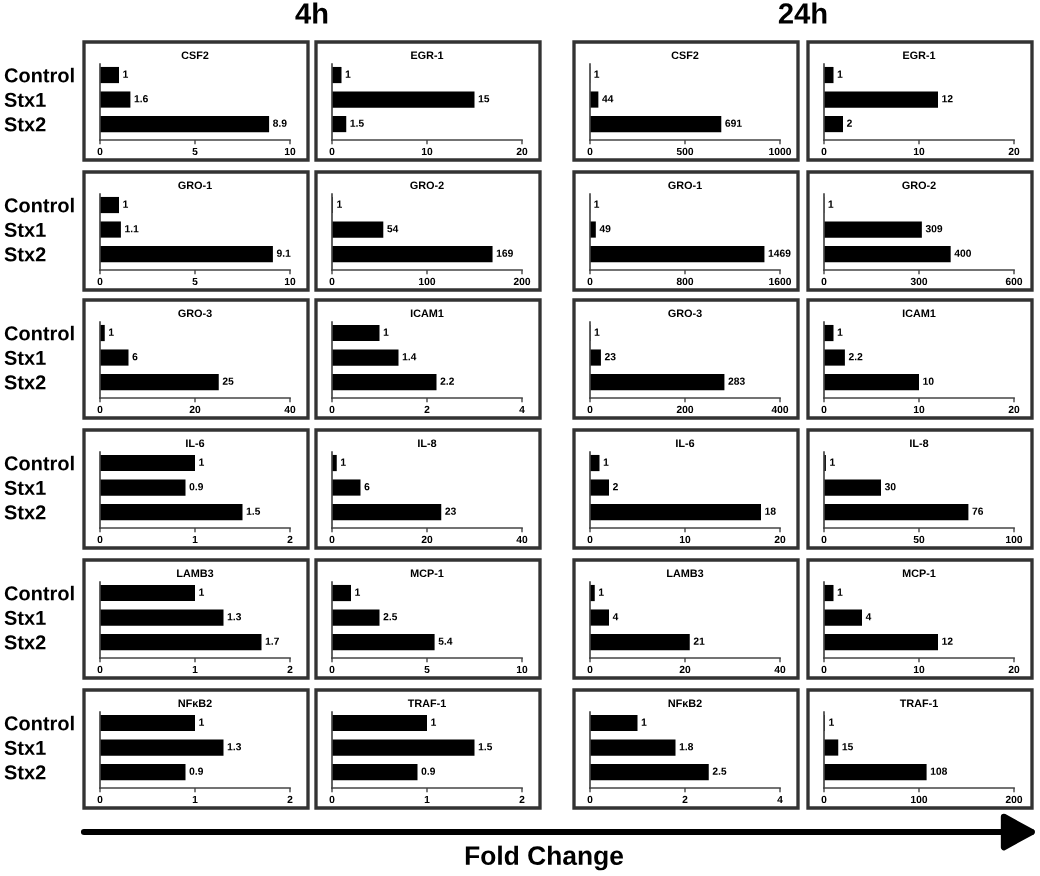 The height and width of the screenshot is (876, 1040). Describe the element at coordinates (311, 13) in the screenshot. I see `text: 4h` at that location.